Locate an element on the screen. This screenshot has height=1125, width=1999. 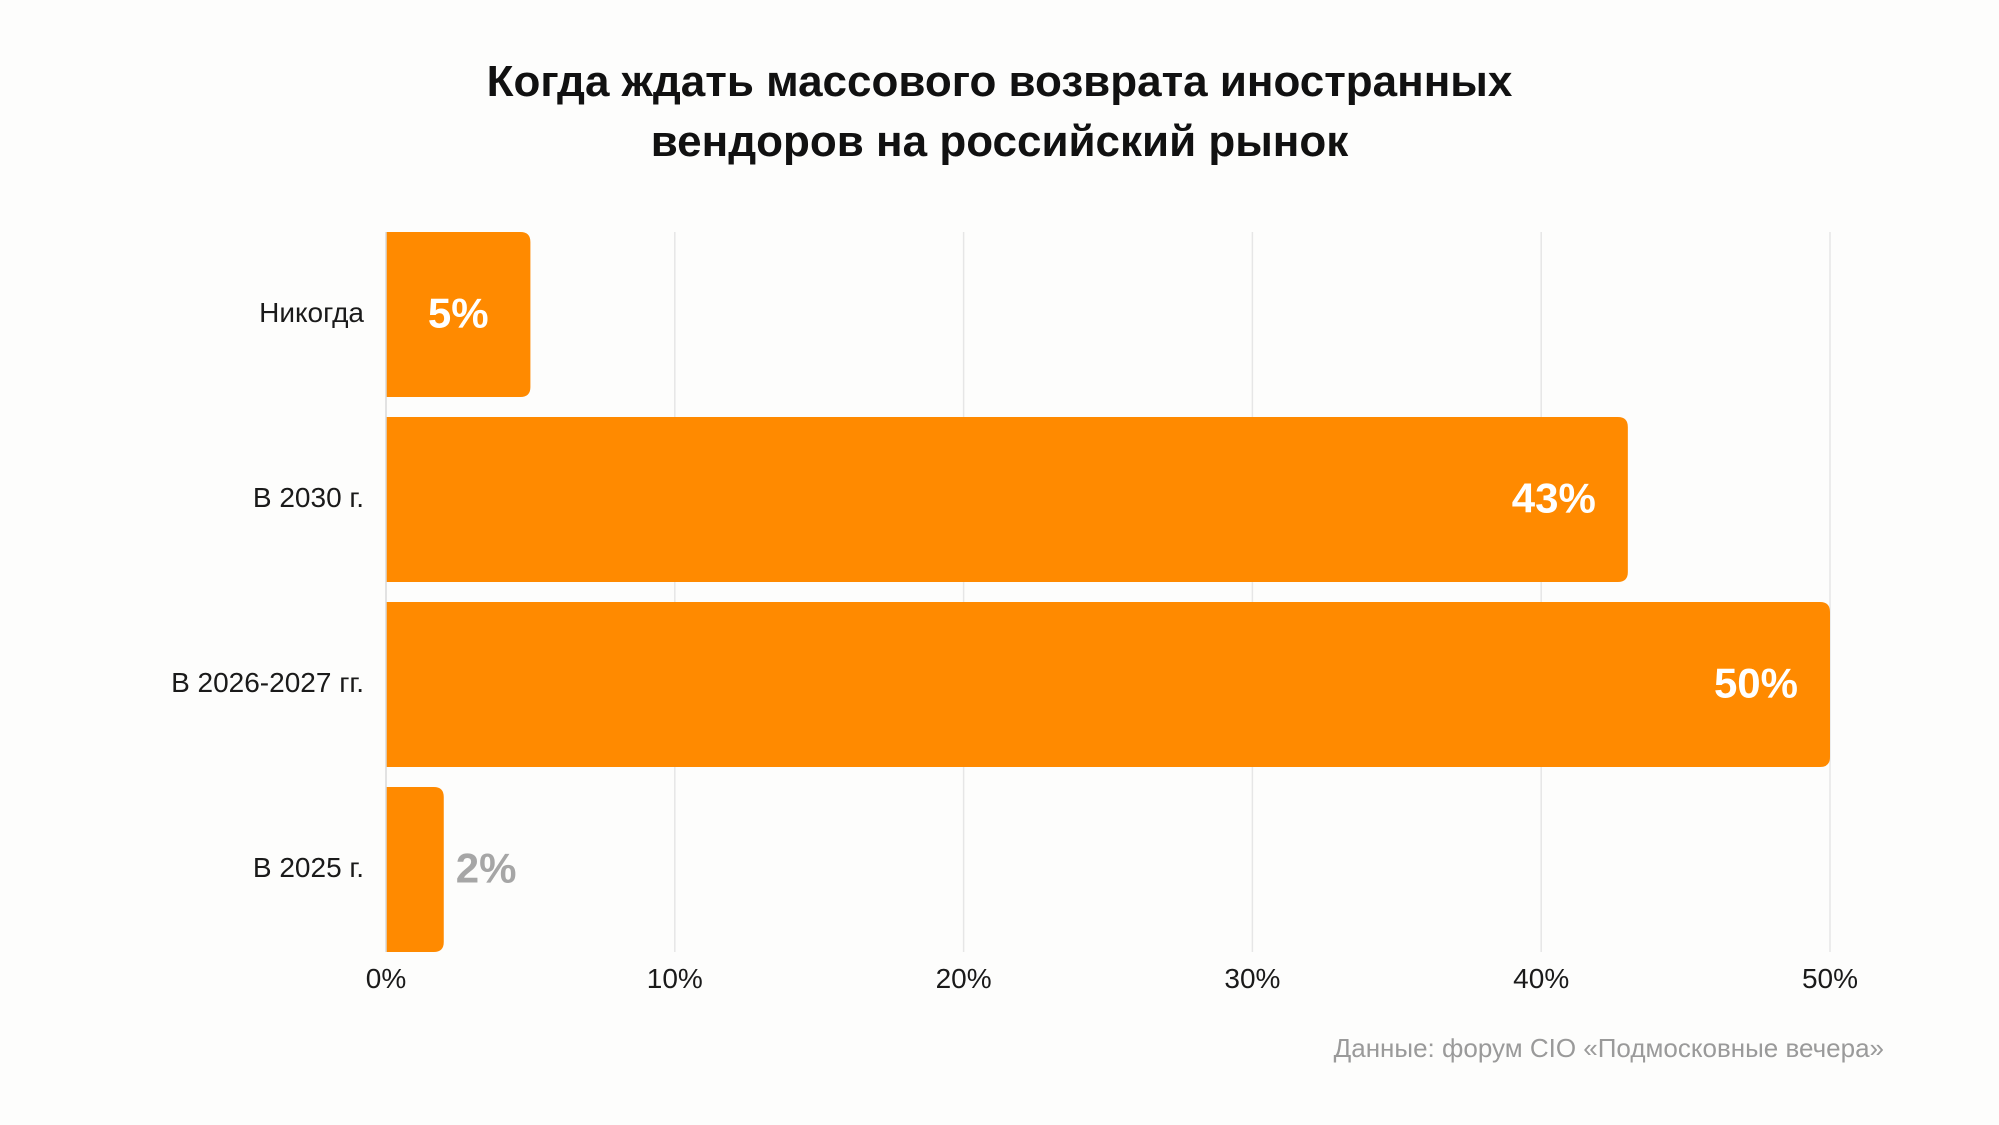
category-label-3: В 2025 г. is located at coordinates (308, 867).